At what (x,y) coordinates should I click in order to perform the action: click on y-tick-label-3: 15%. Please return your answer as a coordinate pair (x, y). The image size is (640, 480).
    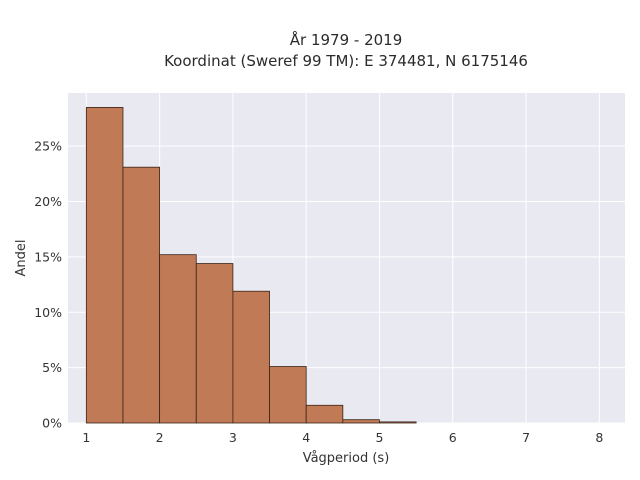
    Looking at the image, I should click on (48, 256).